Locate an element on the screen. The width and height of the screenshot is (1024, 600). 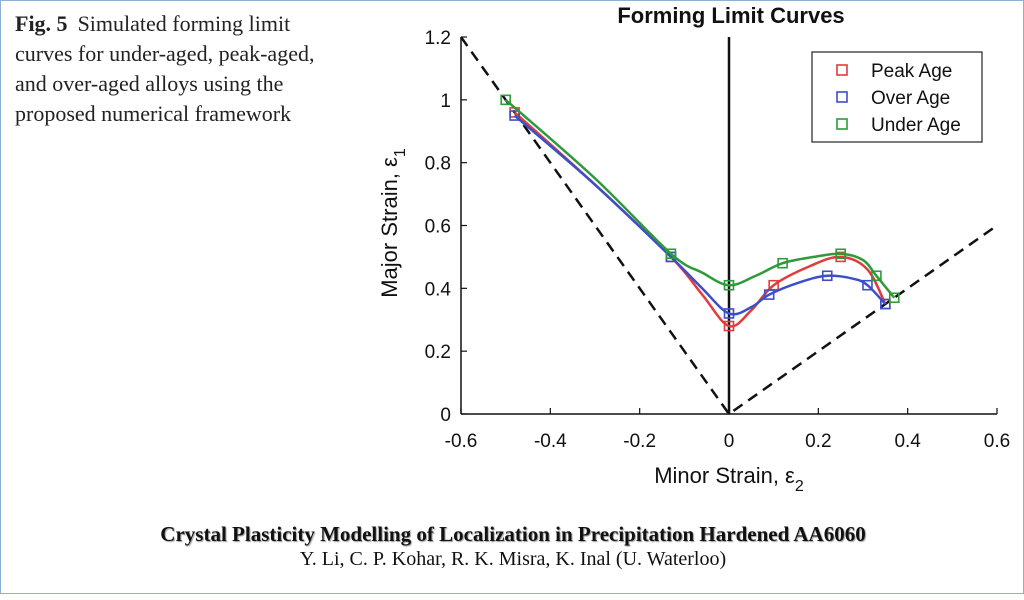
y-tick-label: 0.8 is located at coordinates (438, 164).